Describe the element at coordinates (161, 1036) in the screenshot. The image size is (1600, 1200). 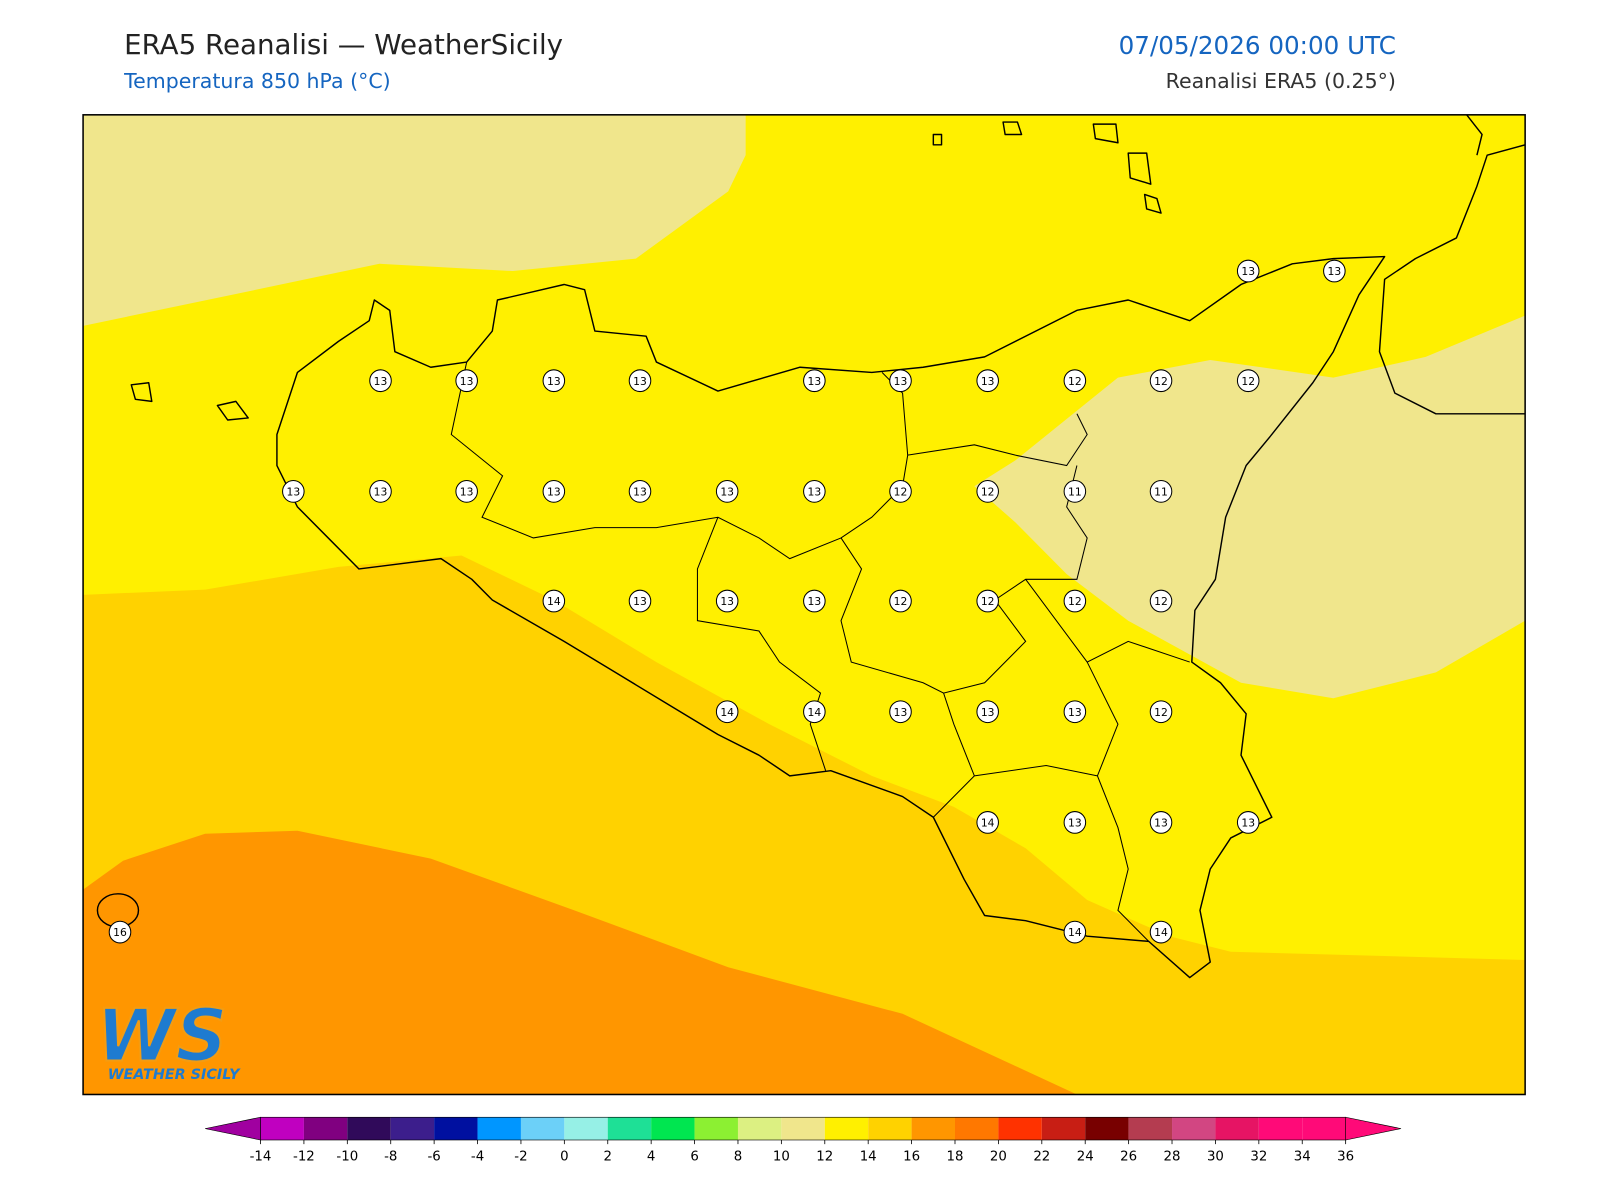
I see `logo-mark: WS` at that location.